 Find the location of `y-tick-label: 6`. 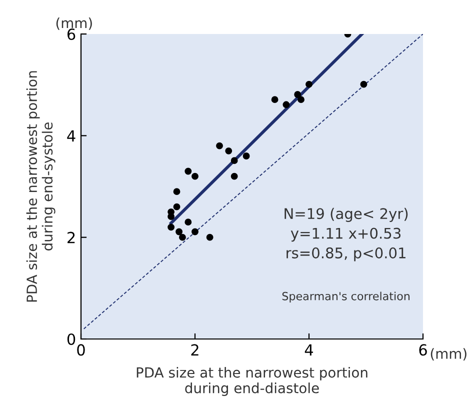

y-tick-label: 6 is located at coordinates (71, 34).